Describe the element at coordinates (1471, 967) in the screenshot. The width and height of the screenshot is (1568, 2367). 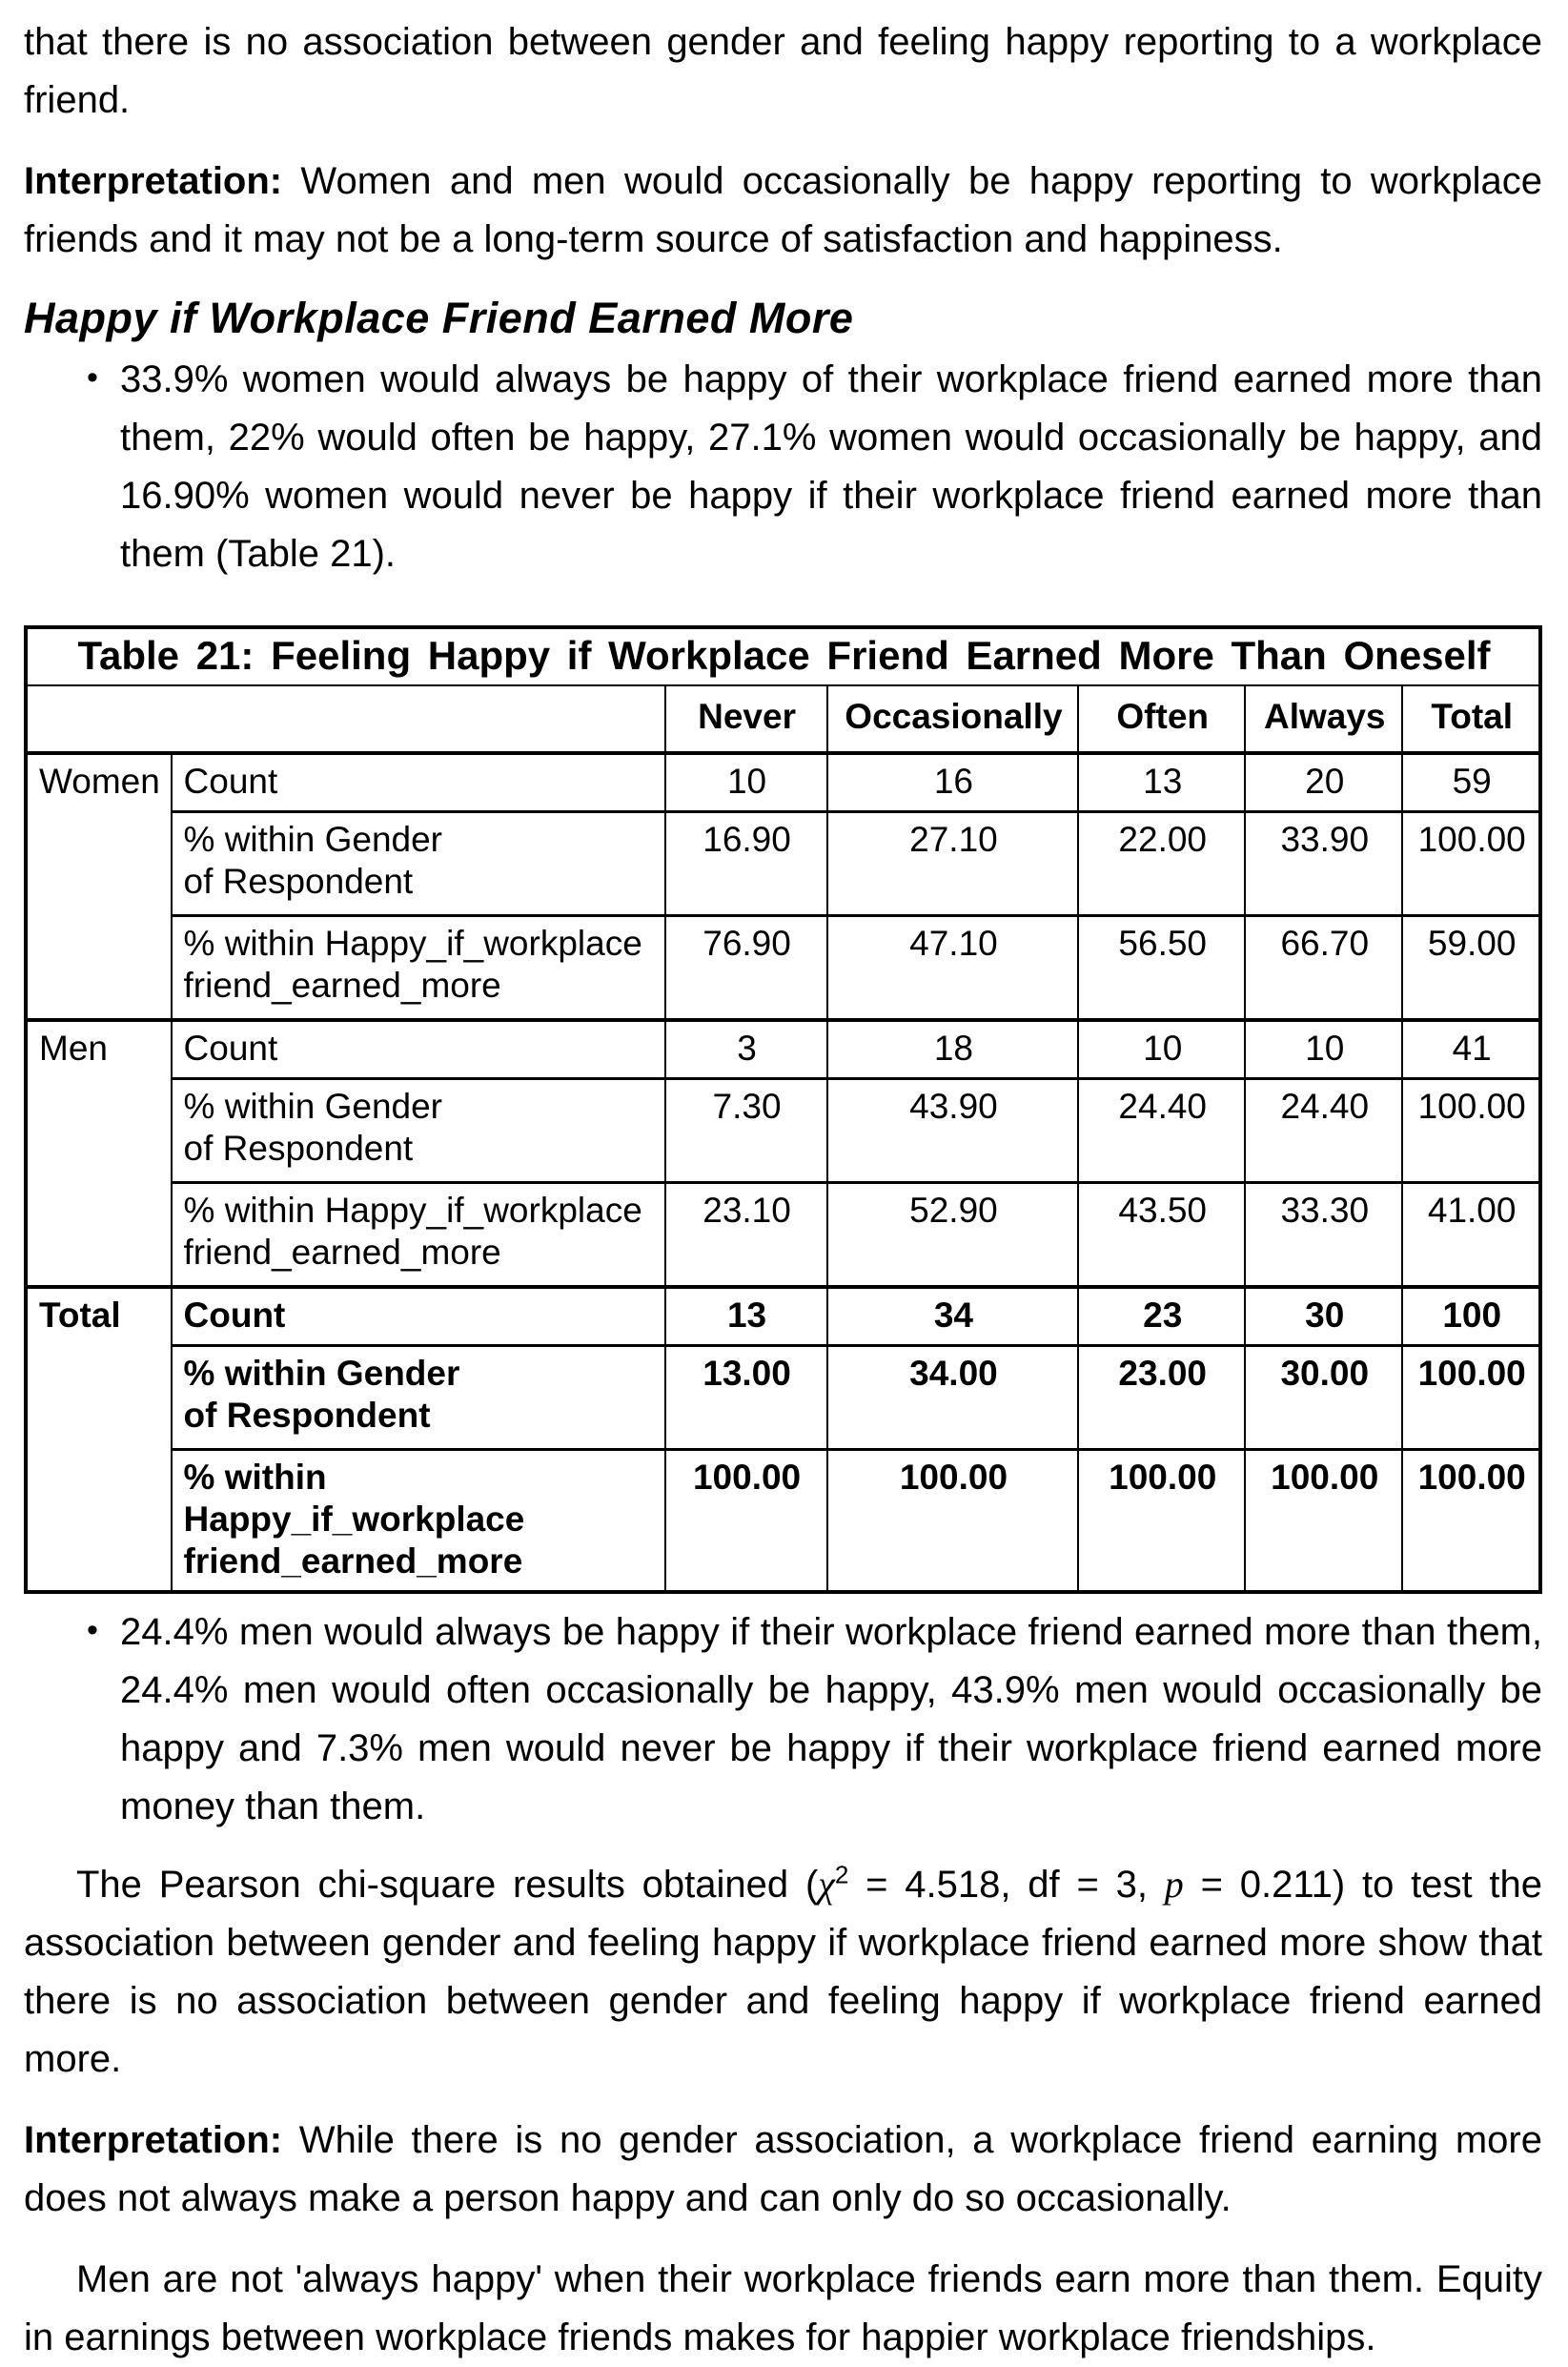
I see `cell-value: 59.00` at that location.